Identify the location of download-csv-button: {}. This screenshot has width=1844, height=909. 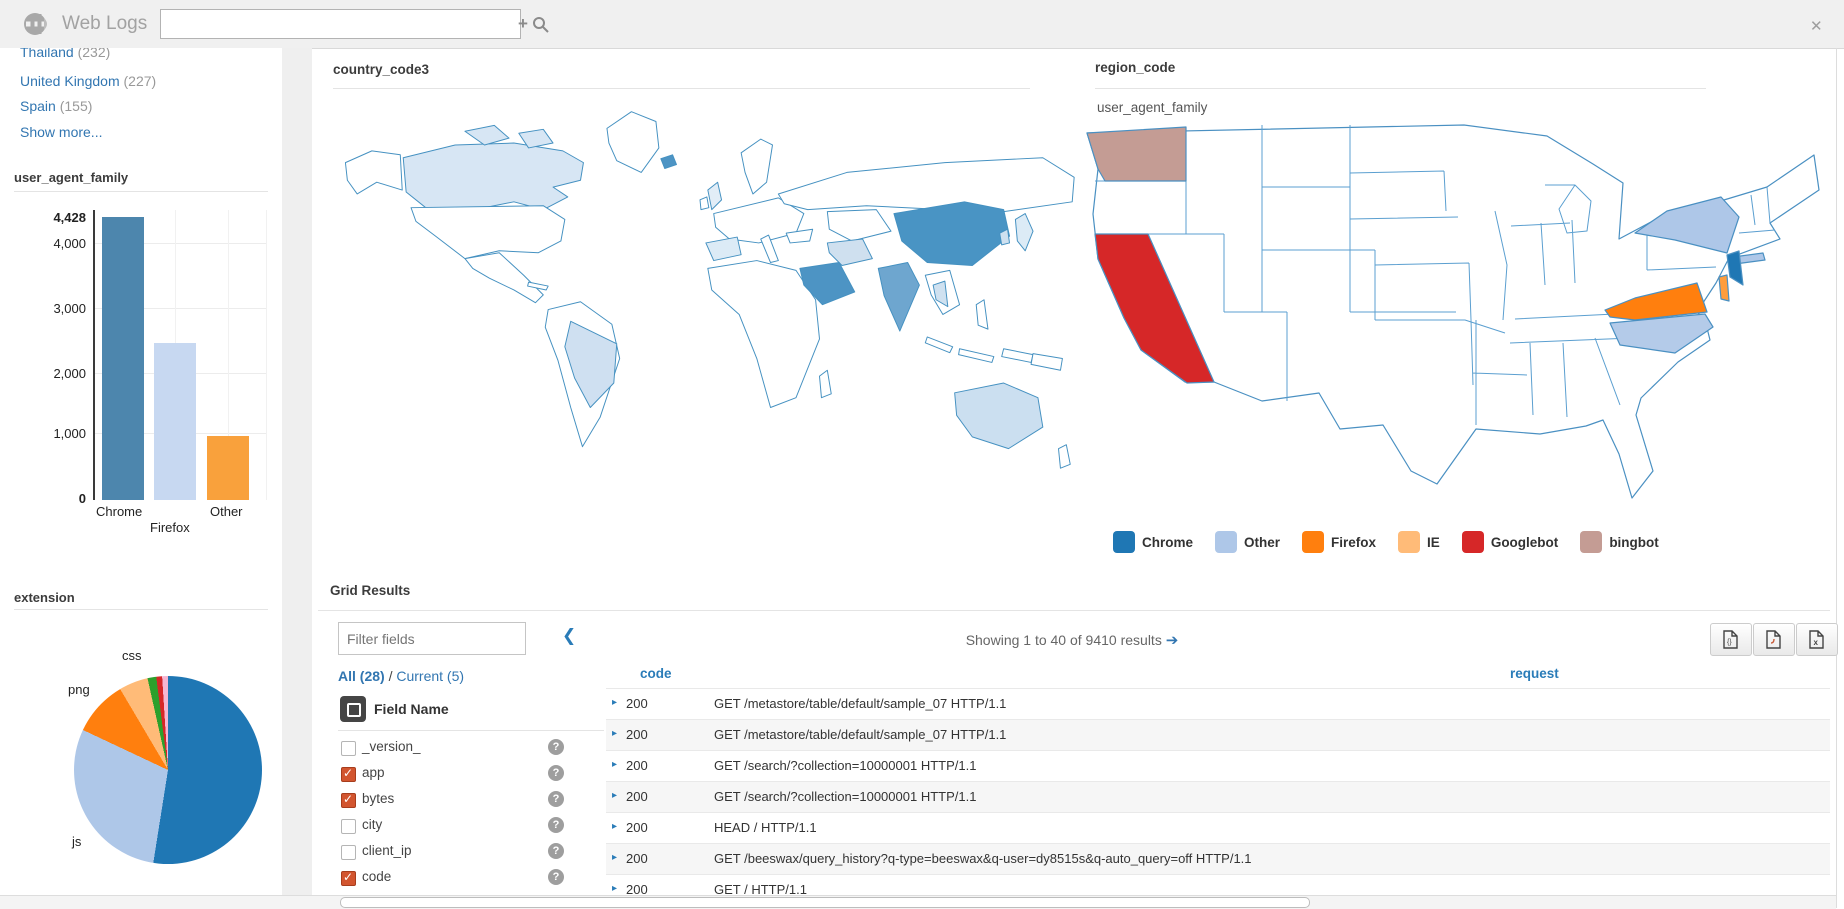
(1731, 639).